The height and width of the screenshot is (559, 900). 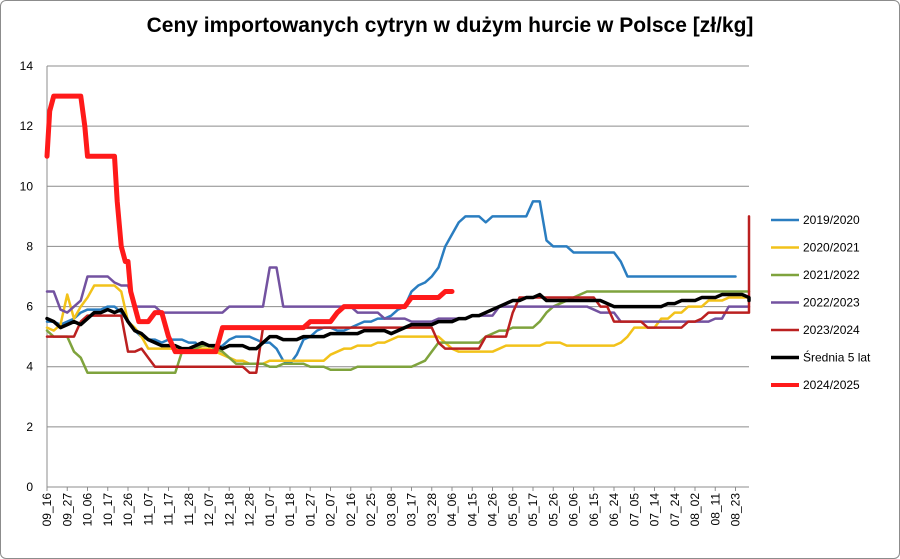 What do you see at coordinates (47, 510) in the screenshot?
I see `x-tick-label: 09_16` at bounding box center [47, 510].